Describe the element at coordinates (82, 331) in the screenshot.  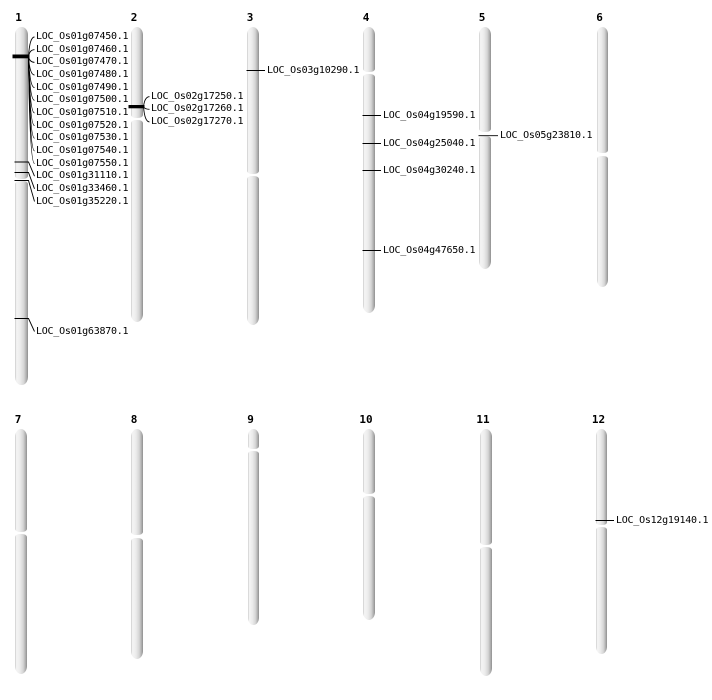
I see `gene-label-LOC_Os01g63870.1: LOC_Os01g63870.1` at that location.